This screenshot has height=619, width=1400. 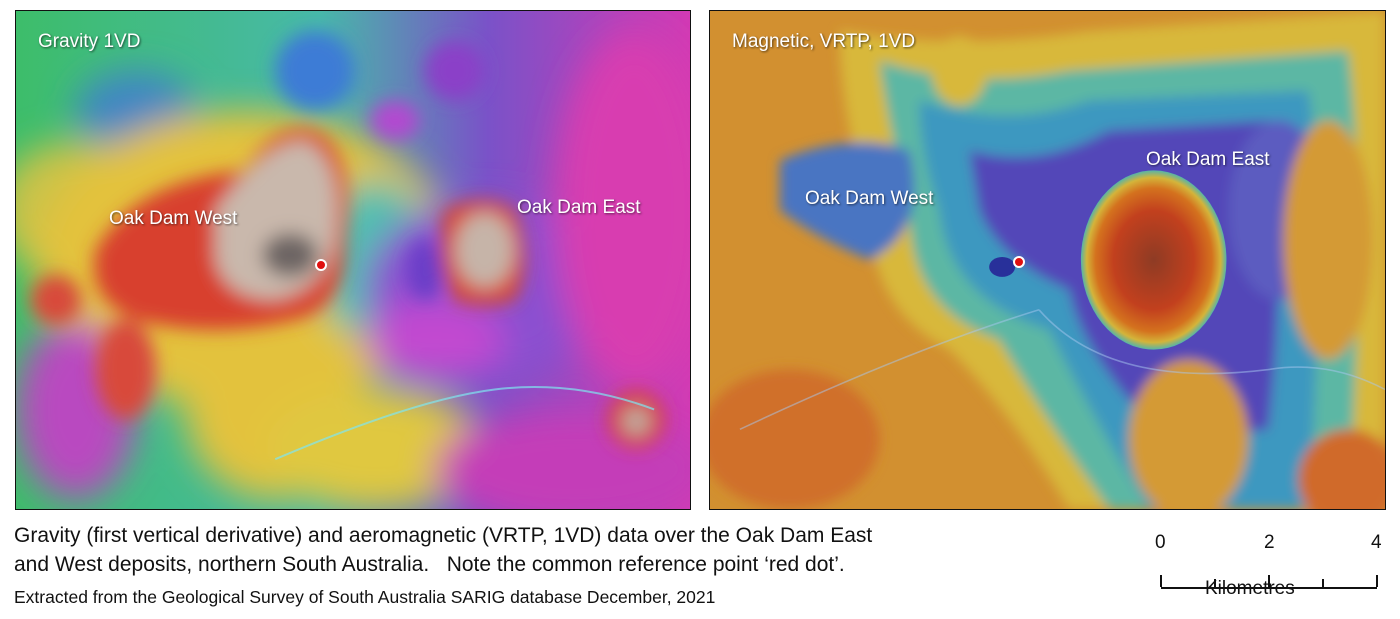 What do you see at coordinates (1250, 588) in the screenshot?
I see `scale-unit-label: Kilometres` at bounding box center [1250, 588].